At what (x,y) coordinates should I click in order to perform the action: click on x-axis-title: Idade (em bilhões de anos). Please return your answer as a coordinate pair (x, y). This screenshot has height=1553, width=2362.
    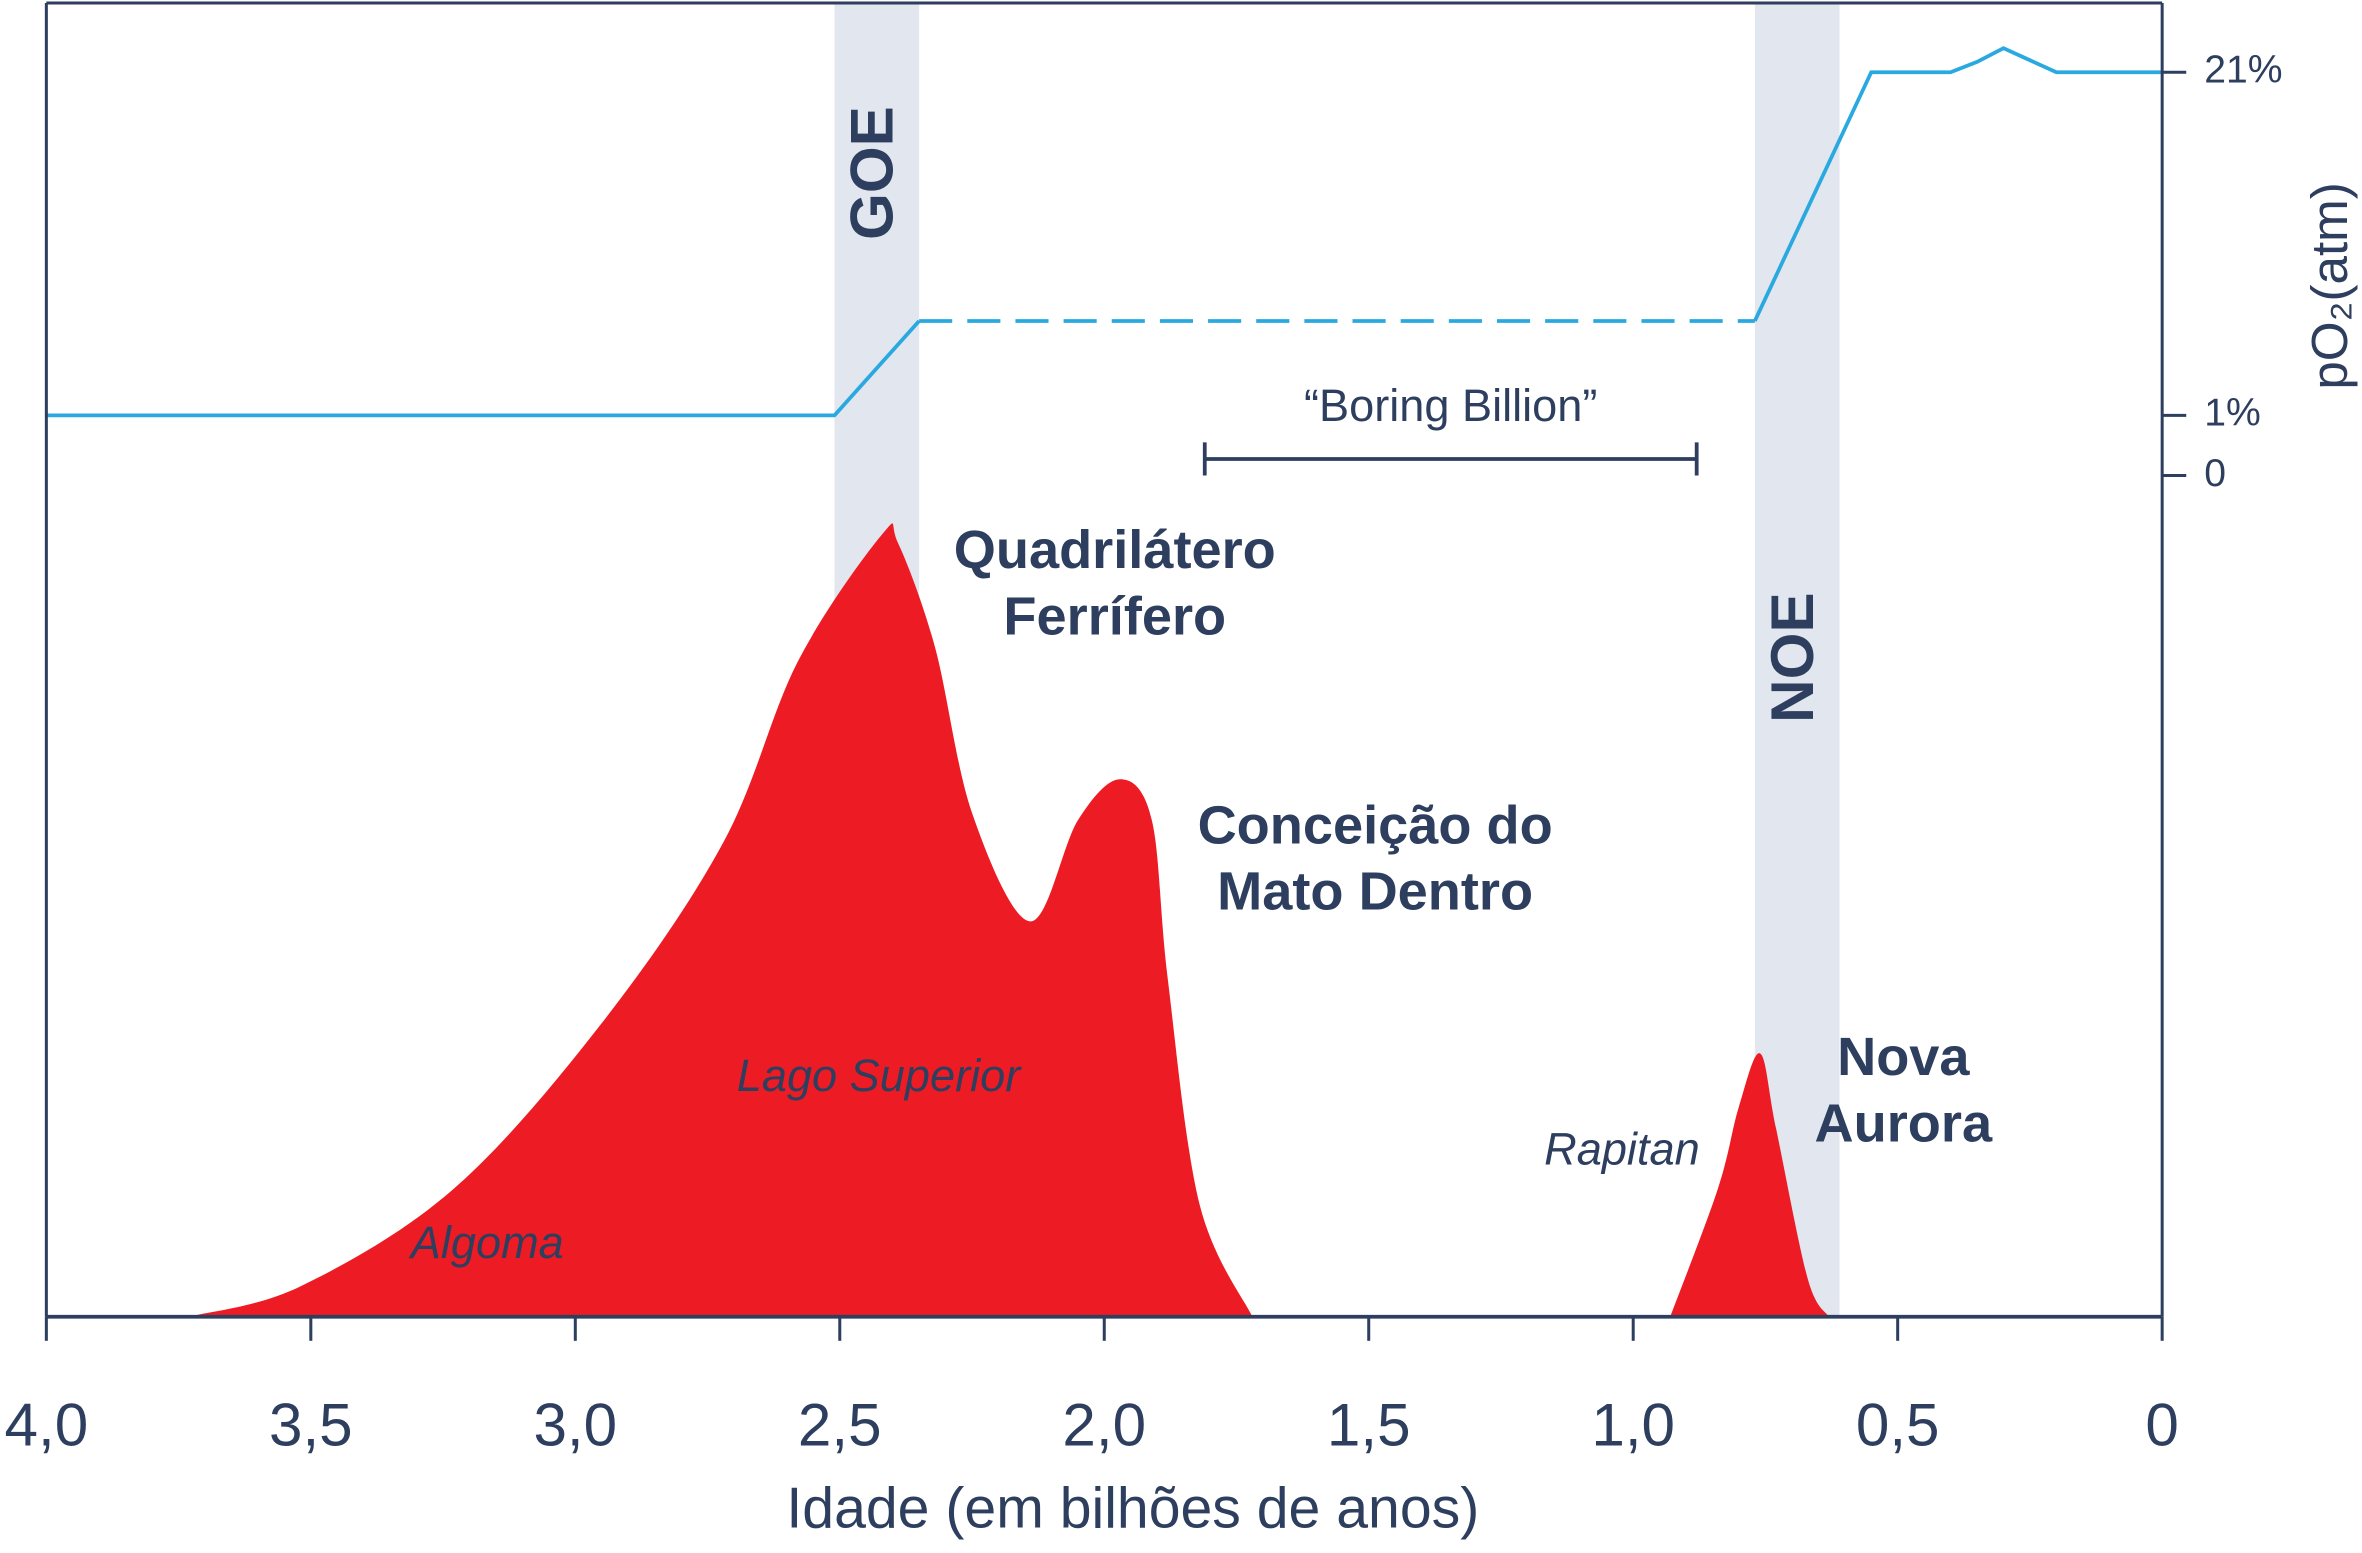
    Looking at the image, I should click on (1132, 1508).